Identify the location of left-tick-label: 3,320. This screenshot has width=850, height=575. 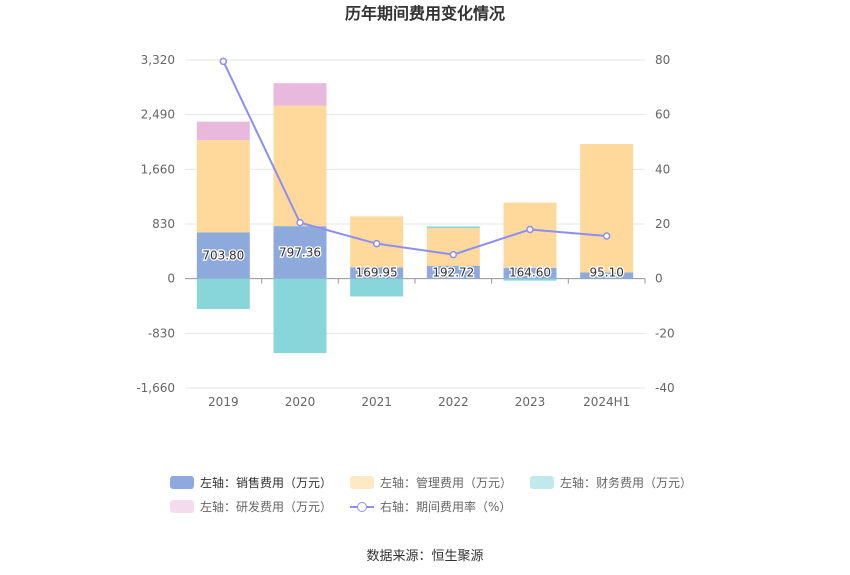
(158, 60).